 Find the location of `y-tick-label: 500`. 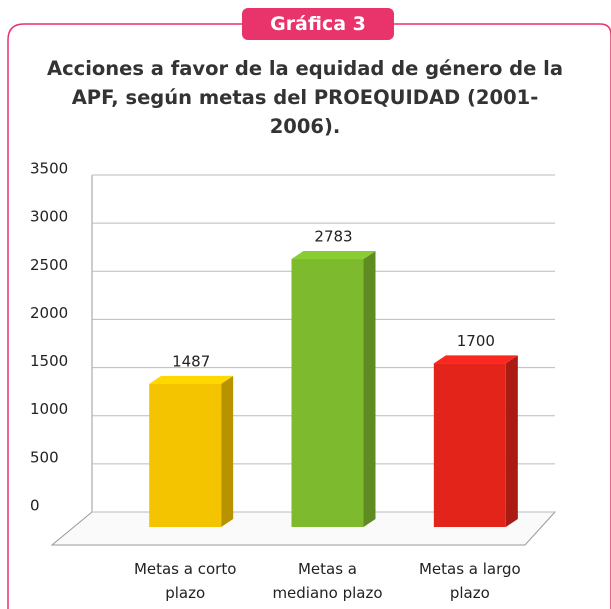

y-tick-label: 500 is located at coordinates (44, 457).